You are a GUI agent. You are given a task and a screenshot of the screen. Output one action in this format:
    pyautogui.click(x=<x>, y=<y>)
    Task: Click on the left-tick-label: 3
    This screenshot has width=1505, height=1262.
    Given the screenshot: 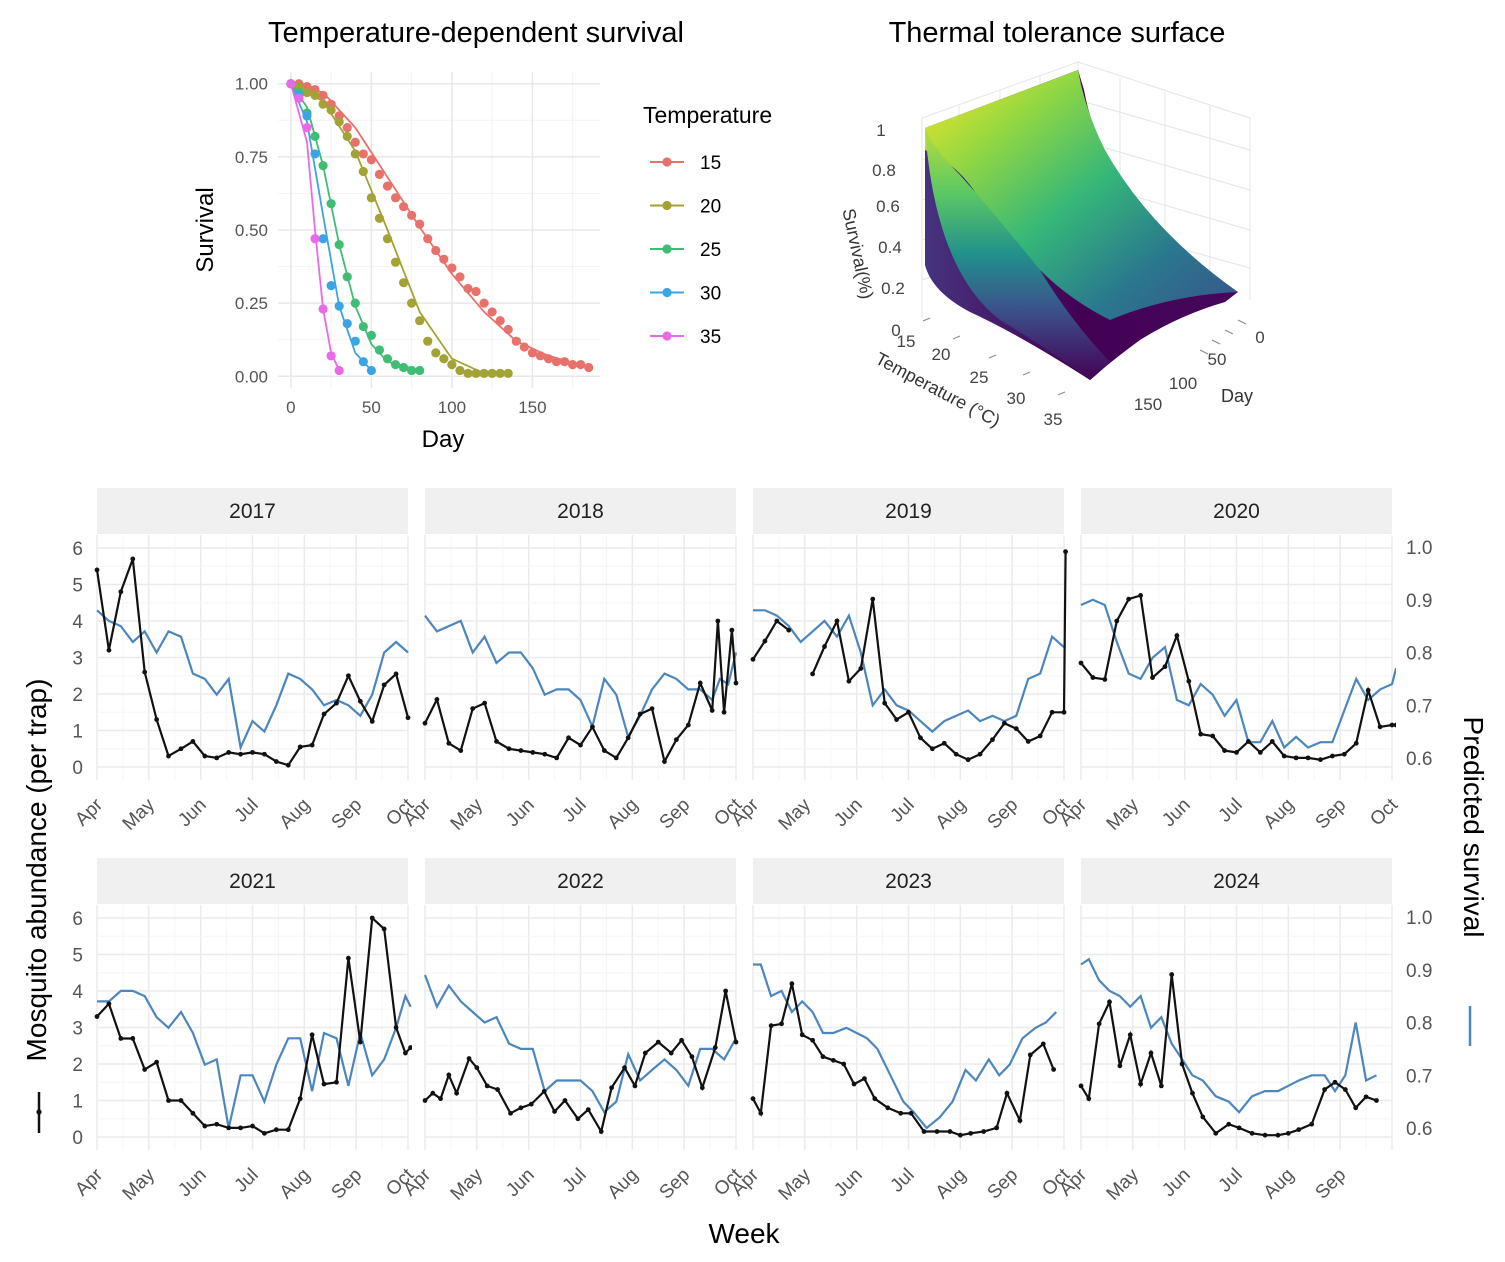 What is the action you would take?
    pyautogui.click(x=77, y=1029)
    